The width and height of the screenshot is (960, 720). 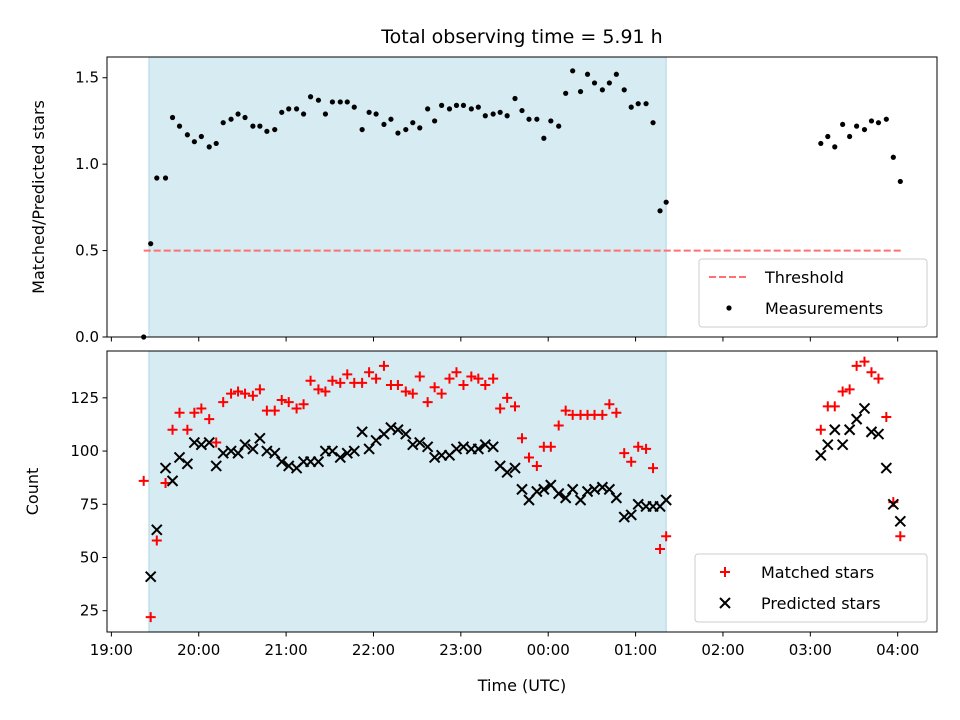 I want to click on y-tick-label: 0.0, so click(x=87, y=337).